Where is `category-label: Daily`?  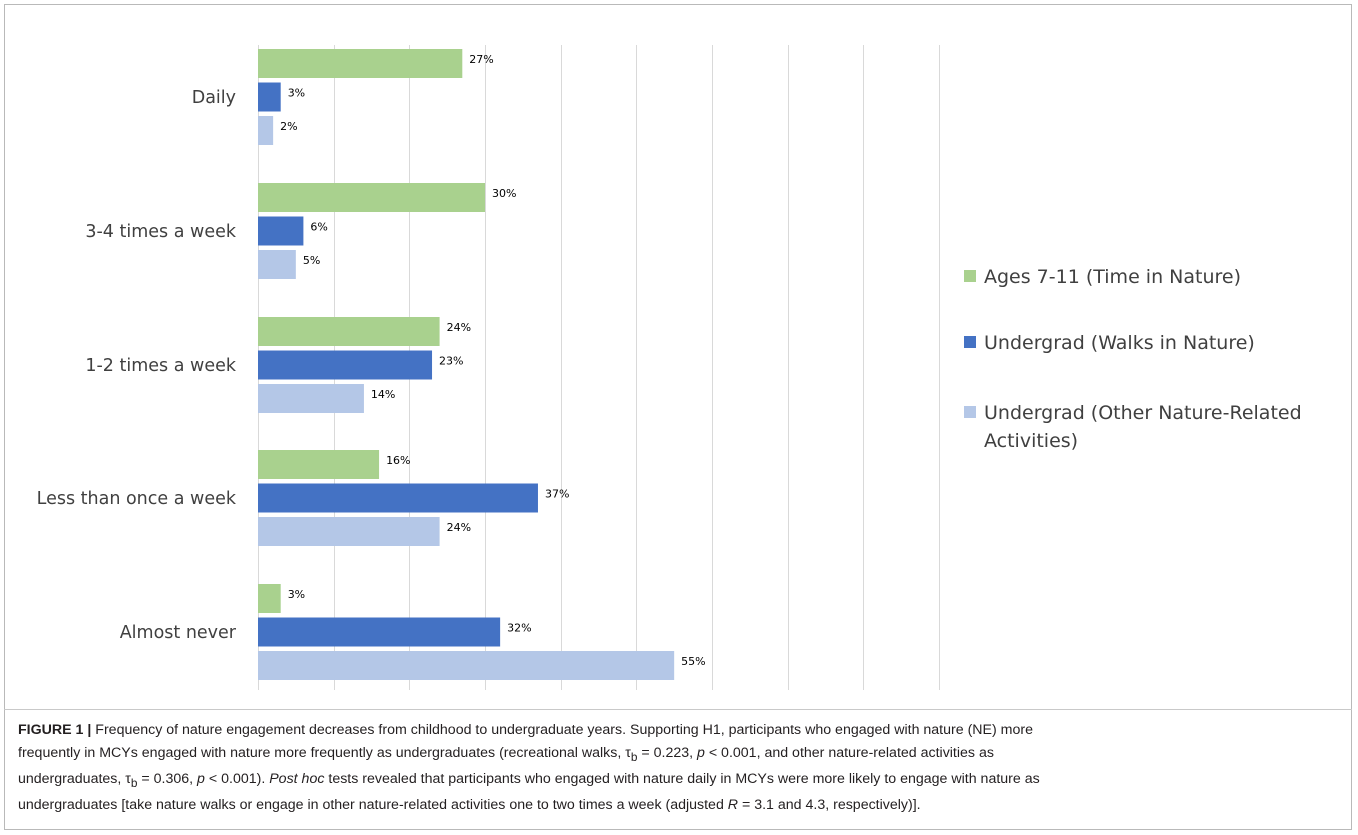
category-label: Daily is located at coordinates (214, 98).